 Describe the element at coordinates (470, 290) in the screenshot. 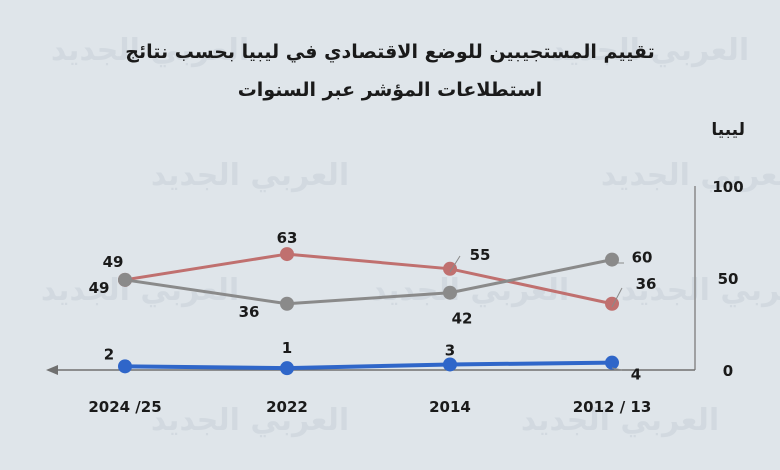

I see `watermark-5: العربي الجديد` at that location.